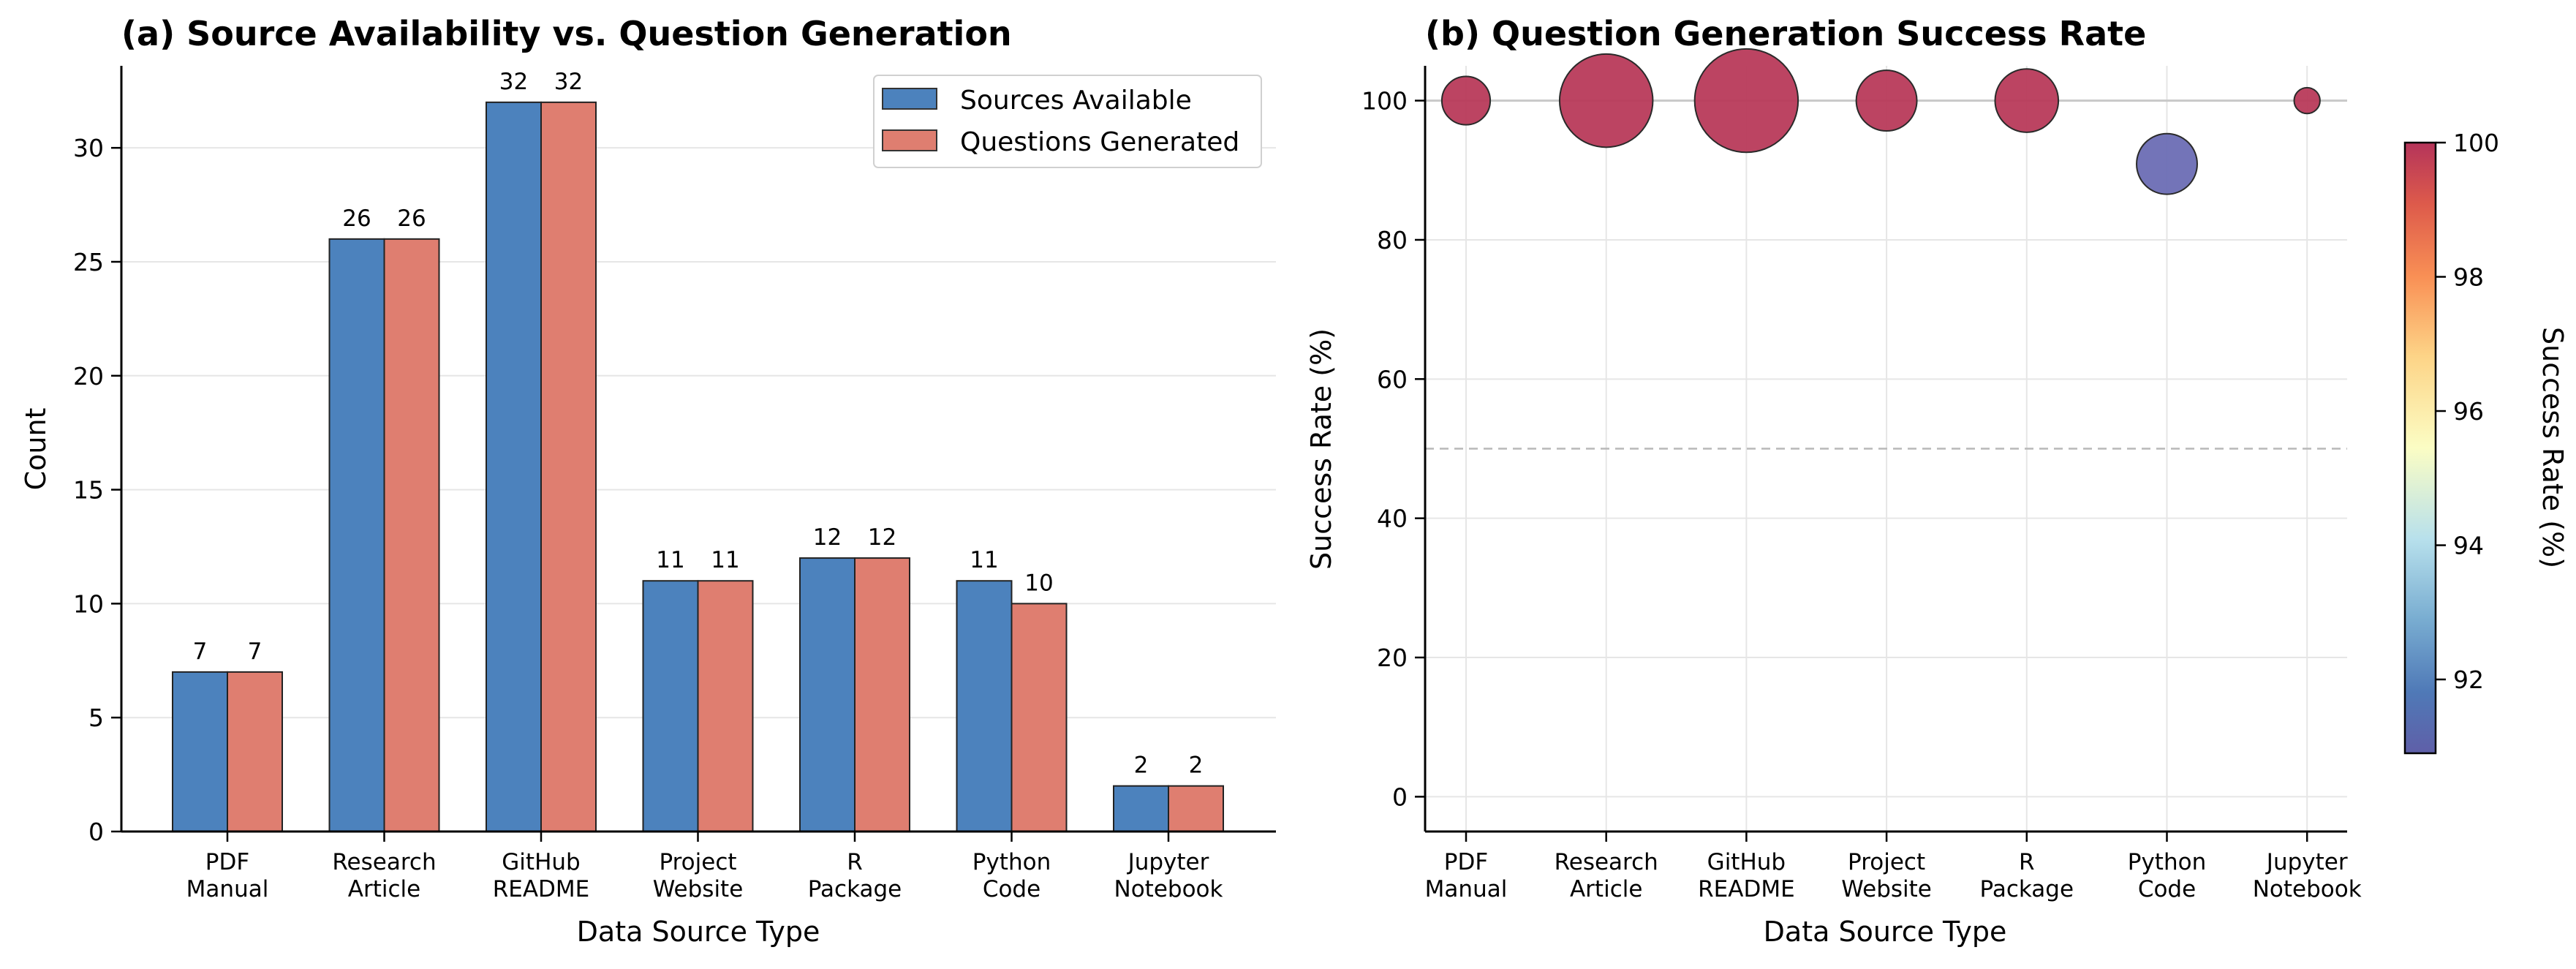 This screenshot has width=2576, height=969. What do you see at coordinates (909, 99) in the screenshot?
I see `legend-swatch-sources-available` at bounding box center [909, 99].